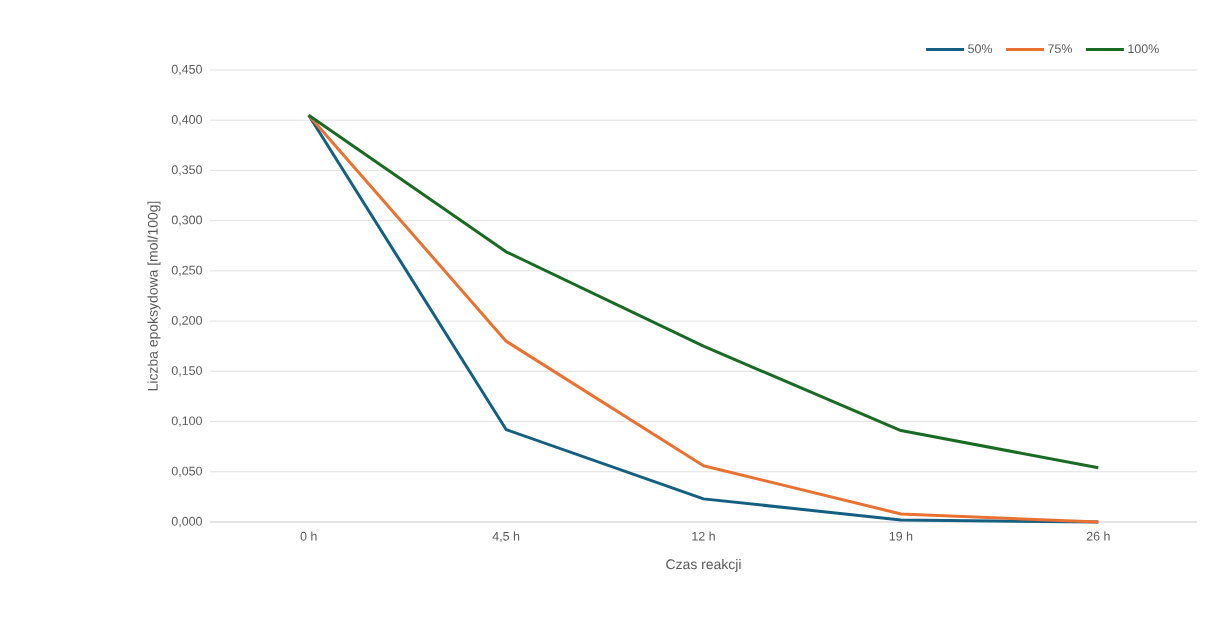 The image size is (1215, 632). Describe the element at coordinates (186, 120) in the screenshot. I see `y-tick-label: 0,400` at that location.